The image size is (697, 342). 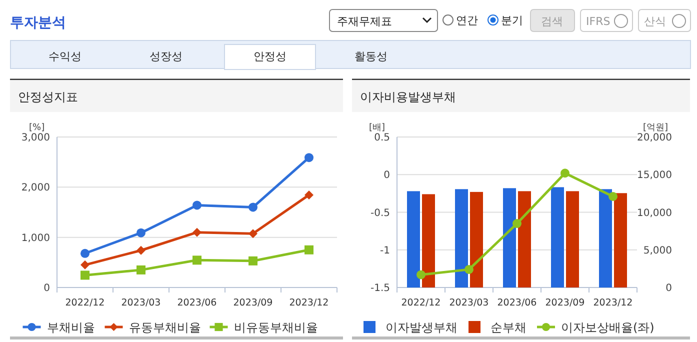 What do you see at coordinates (654, 138) in the screenshot?
I see `y2-tick-label: 20,000` at bounding box center [654, 138].